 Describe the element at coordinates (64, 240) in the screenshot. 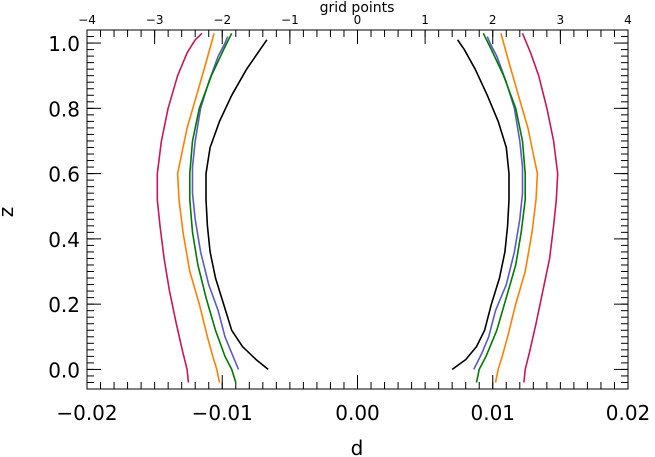

I see `y-tick-label: 0.4` at that location.